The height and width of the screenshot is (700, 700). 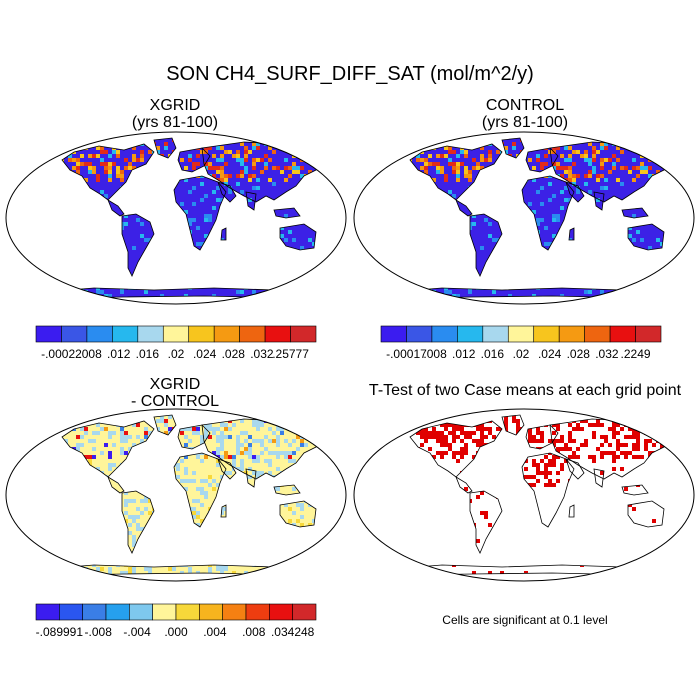 I want to click on significance-note: Cells are significant at 0.1 level, so click(x=525, y=620).